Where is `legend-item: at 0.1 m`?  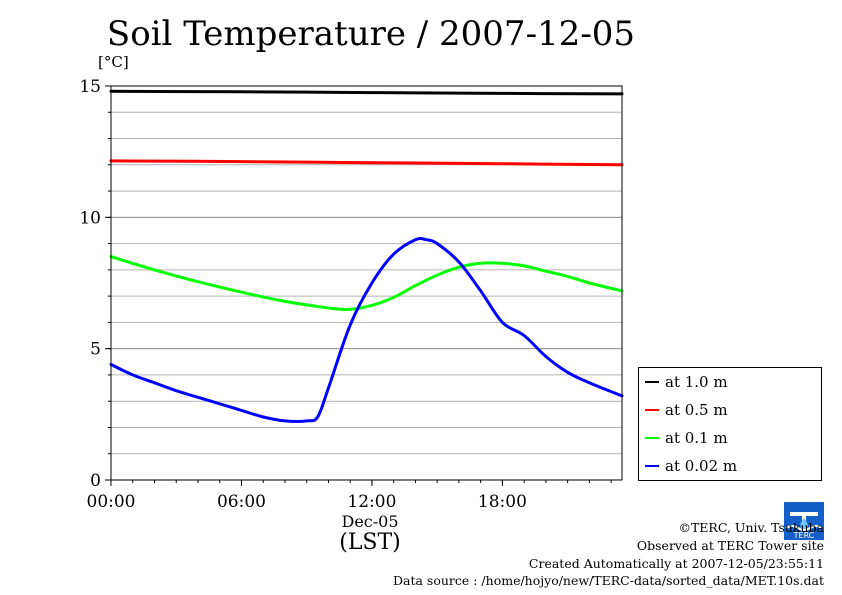 legend-item: at 0.1 m is located at coordinates (686, 438).